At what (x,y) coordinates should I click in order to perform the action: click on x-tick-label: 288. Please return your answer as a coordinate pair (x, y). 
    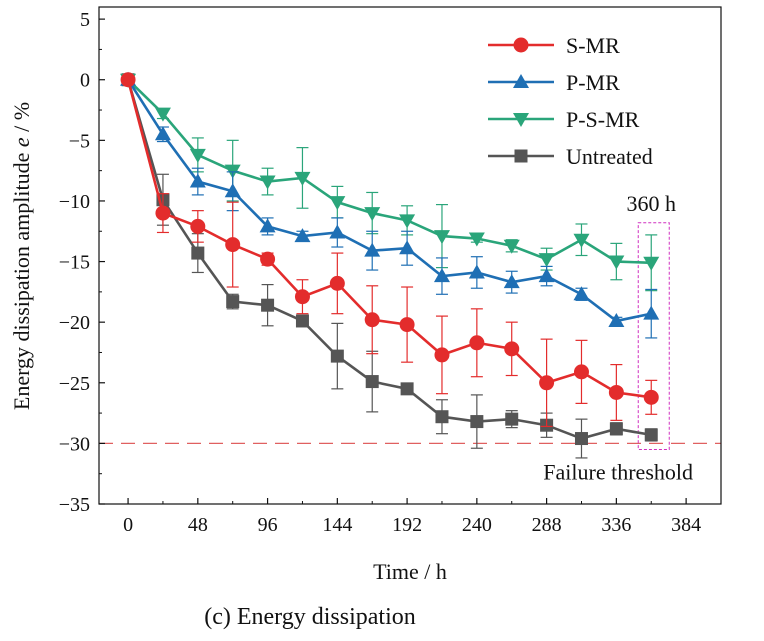
    Looking at the image, I should click on (547, 525).